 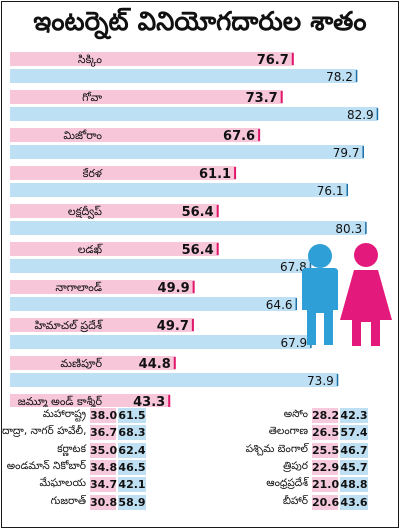 What do you see at coordinates (71, 448) in the screenshot?
I see `state-name: కర్ణాటక` at bounding box center [71, 448].